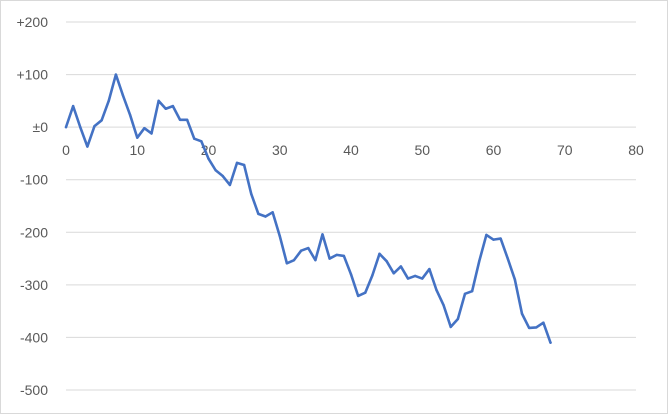  Describe the element at coordinates (137, 150) in the screenshot. I see `x-tick-label: 10` at that location.